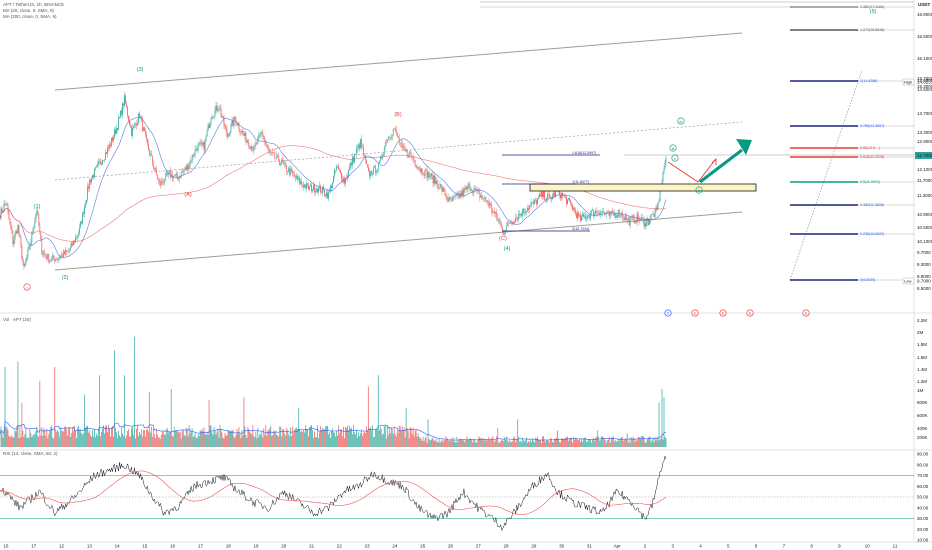 The image size is (932, 550). Describe the element at coordinates (695, 313) in the screenshot. I see `event-tag-label: E` at that location.